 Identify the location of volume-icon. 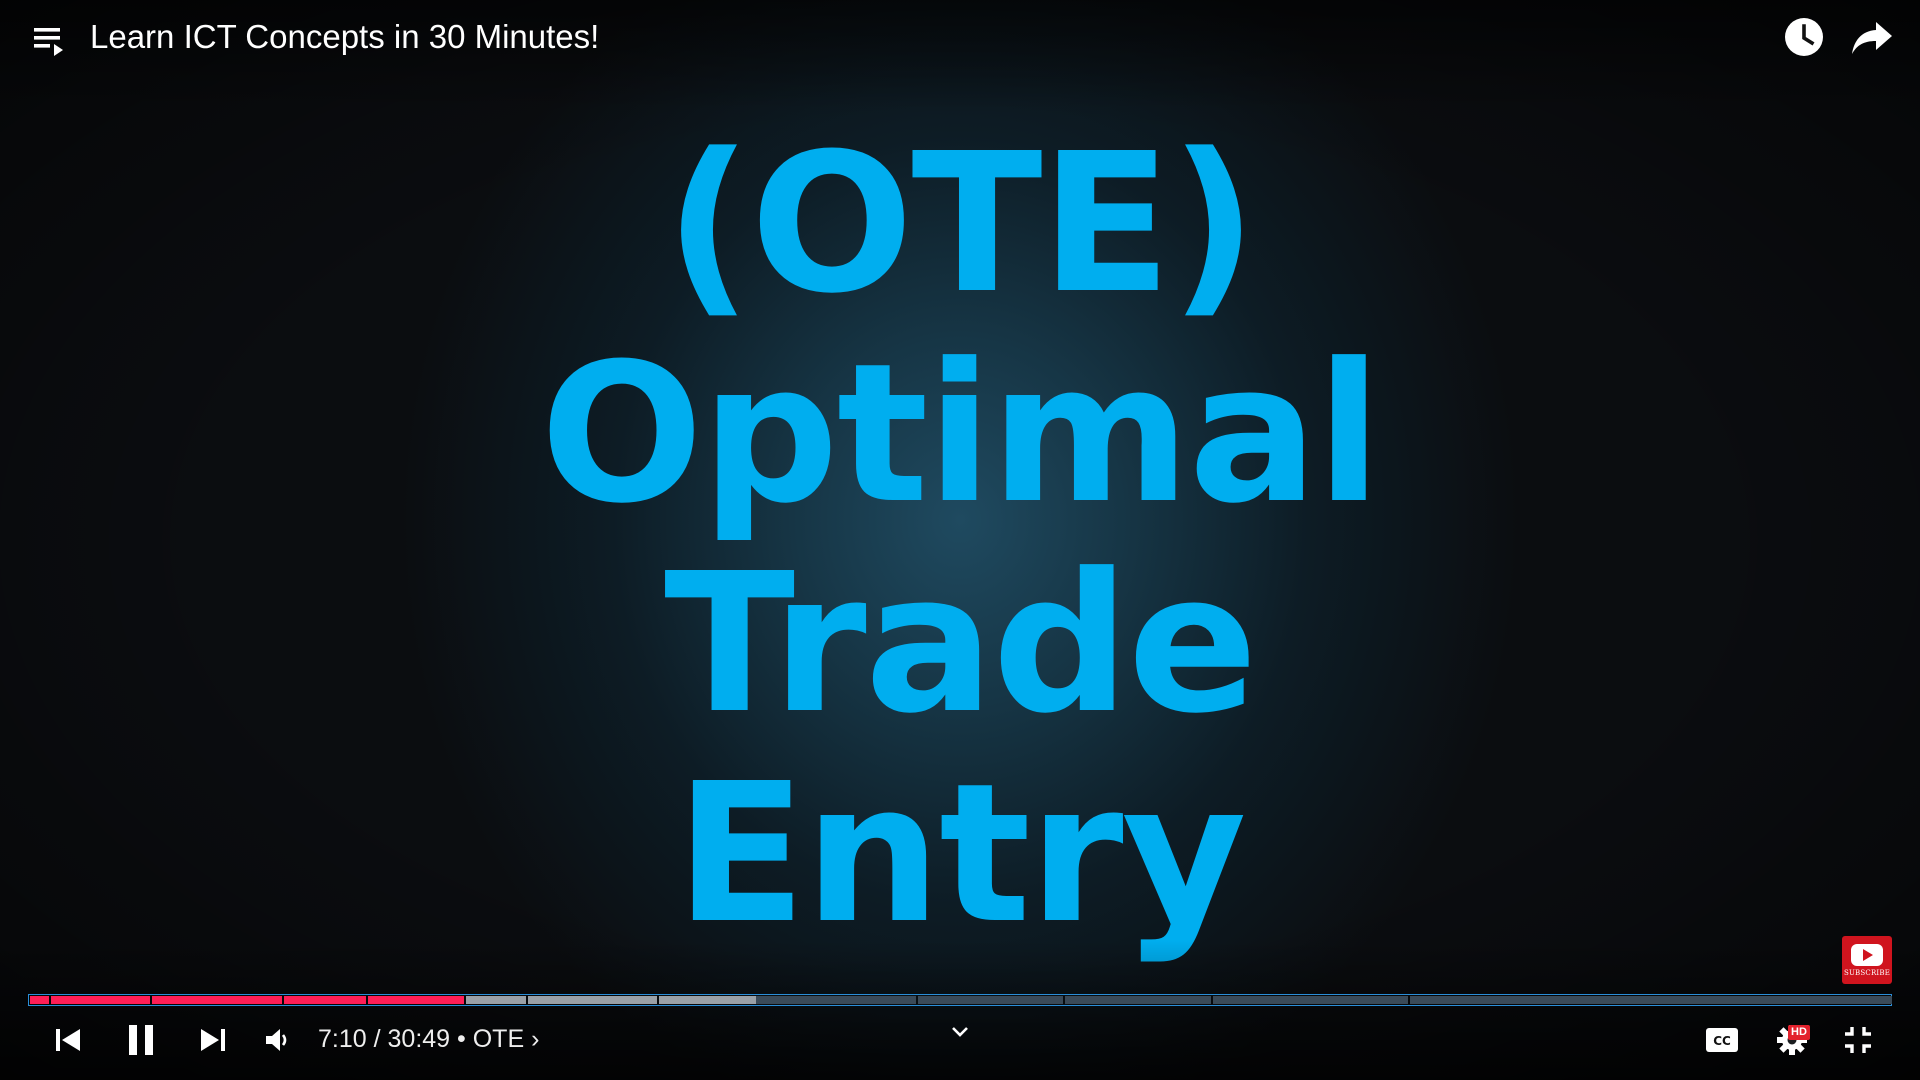
(276, 1040).